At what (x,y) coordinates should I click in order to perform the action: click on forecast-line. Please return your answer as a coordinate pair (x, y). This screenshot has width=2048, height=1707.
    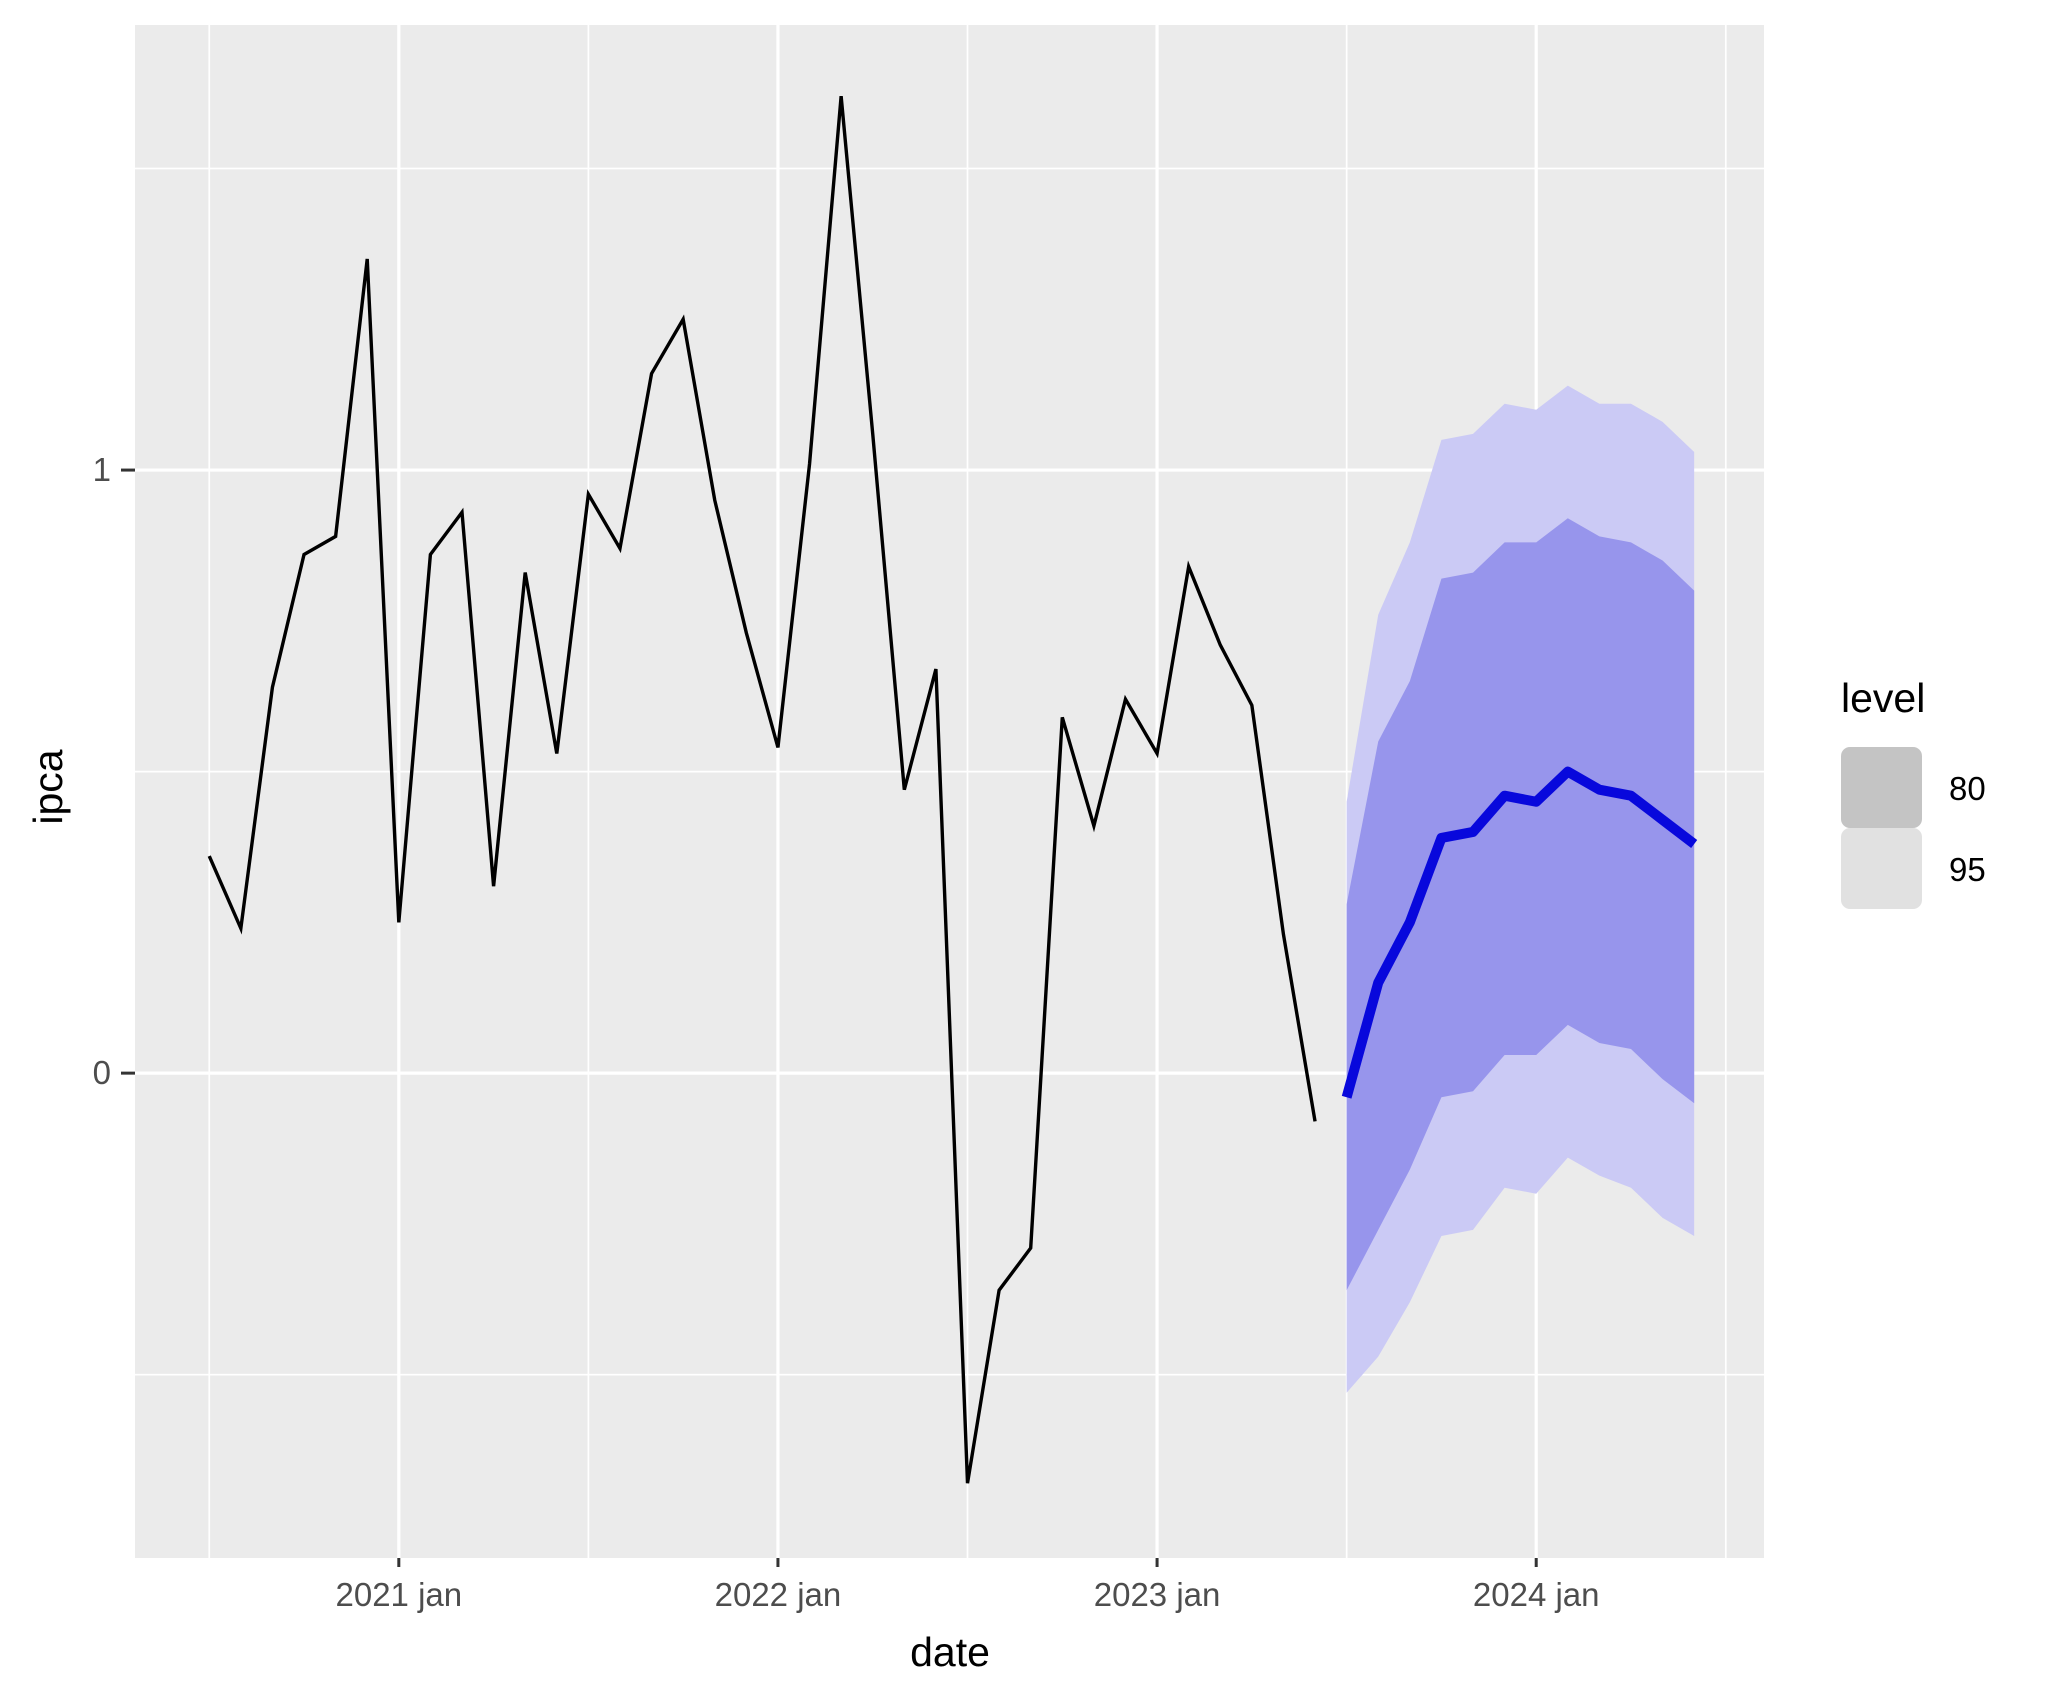
    Looking at the image, I should click on (1519, 932).